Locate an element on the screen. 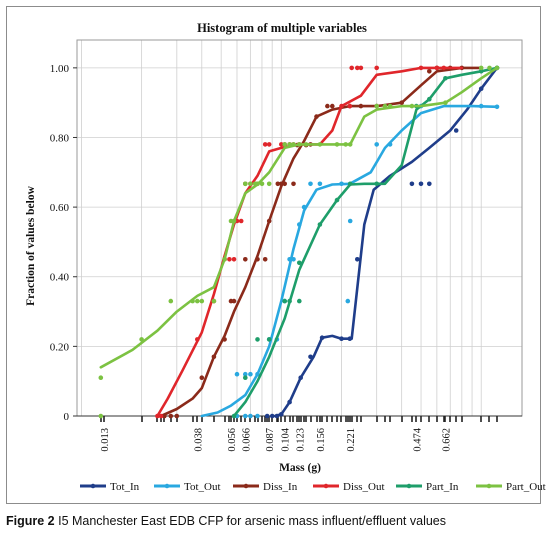 The height and width of the screenshot is (539, 549). x-tick-label: 0.066 is located at coordinates (246, 440).